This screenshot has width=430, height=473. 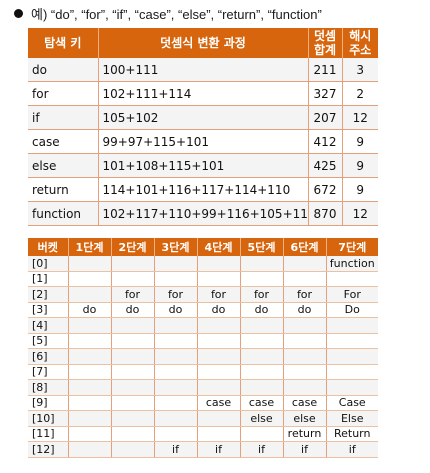 I want to click on search-key-cell: if, so click(x=63, y=117).